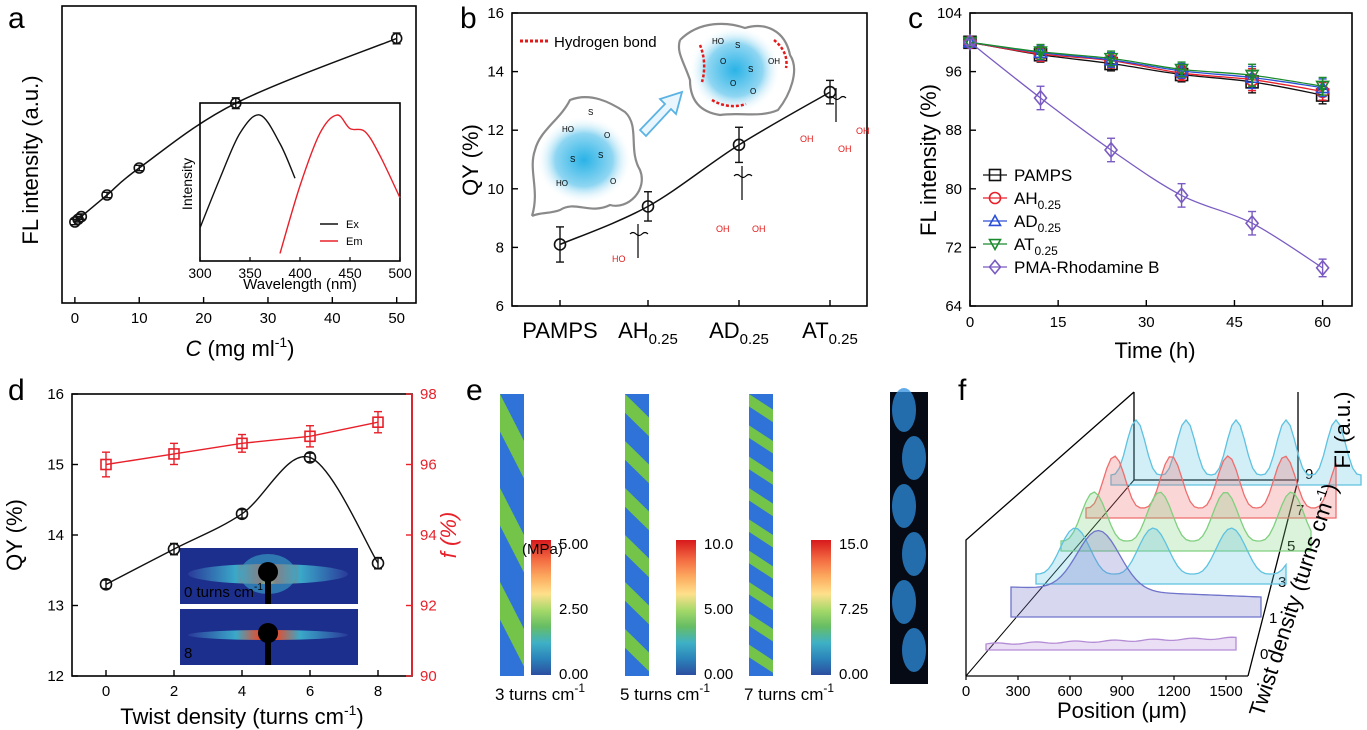 The width and height of the screenshot is (1367, 730). I want to click on c-legend-label-4: PMA-Rhodamine B, so click(1087, 267).